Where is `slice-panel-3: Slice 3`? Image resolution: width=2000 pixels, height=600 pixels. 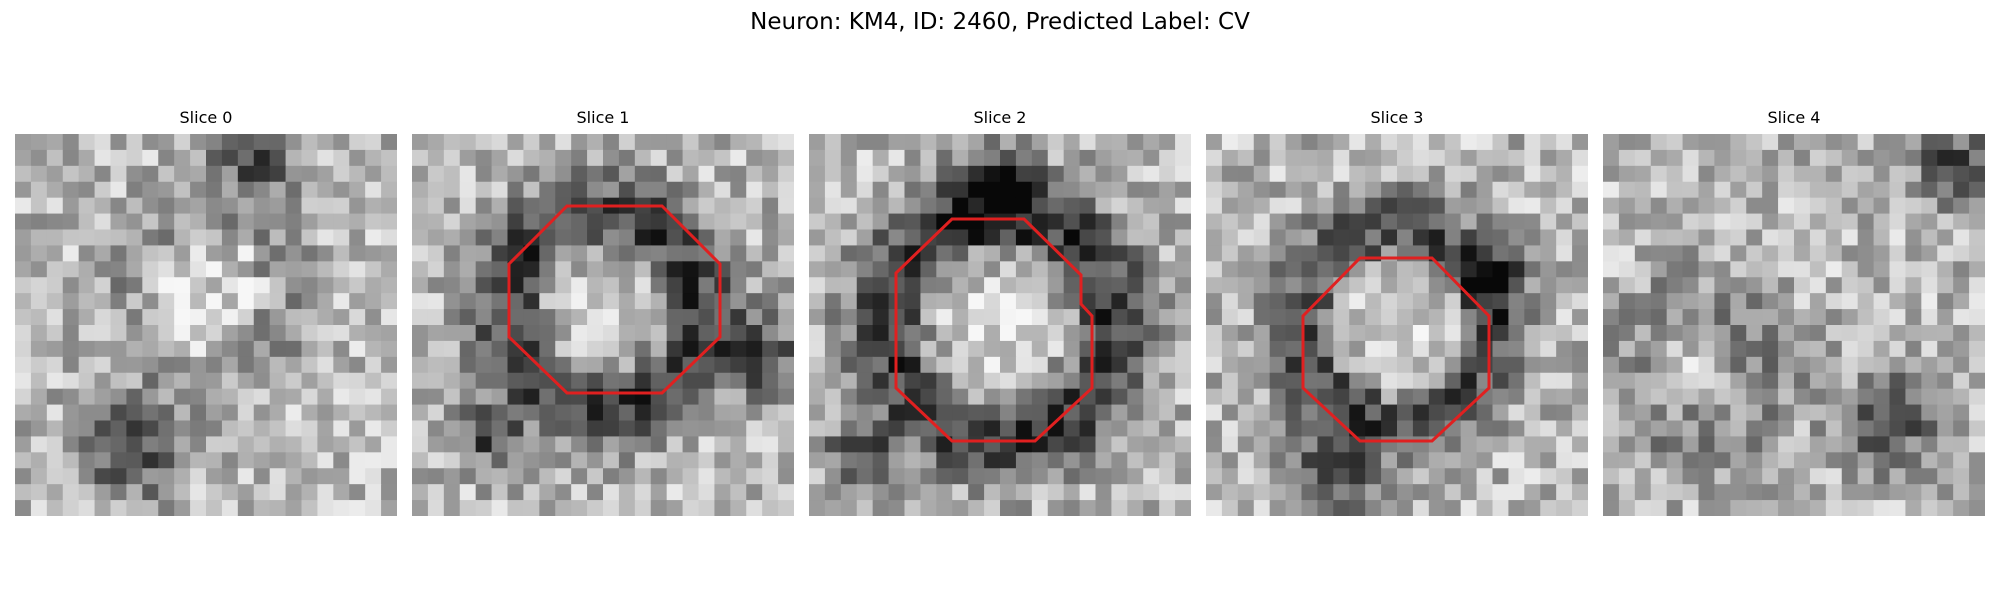
slice-panel-3: Slice 3 is located at coordinates (1397, 312).